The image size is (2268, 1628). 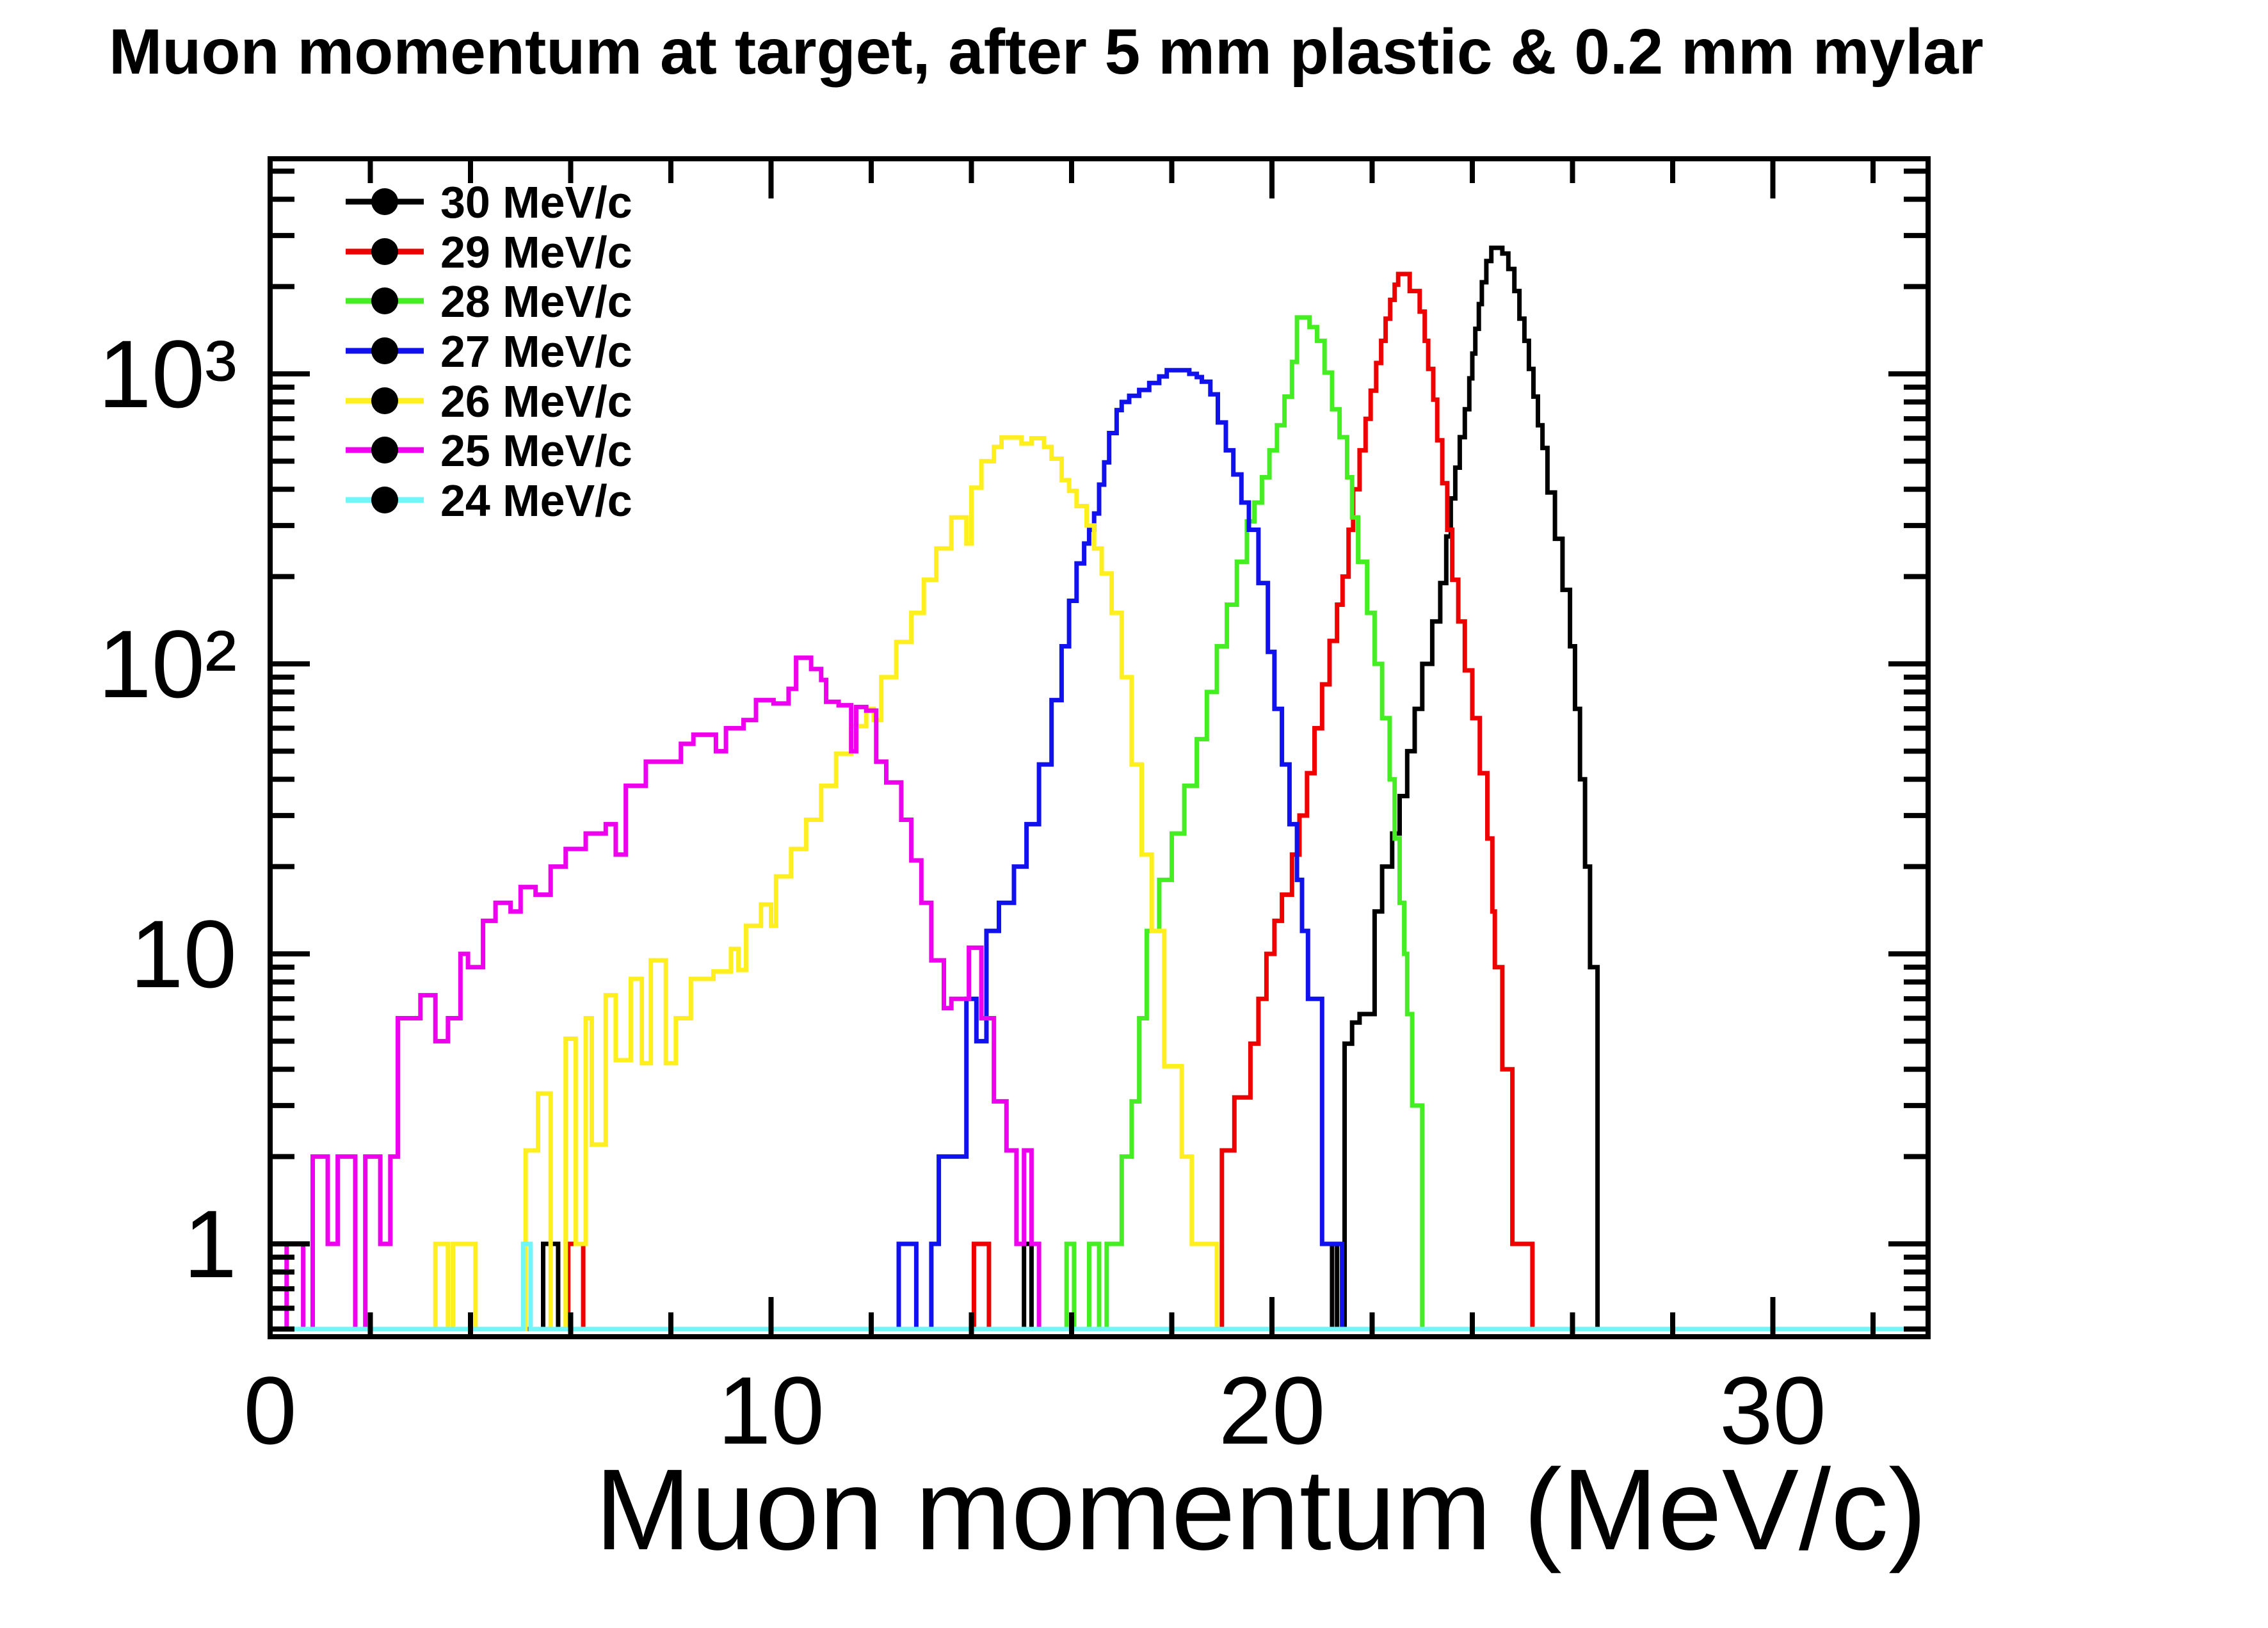 What do you see at coordinates (536, 401) in the screenshot?
I see `legend-label: 26 MeV/c` at bounding box center [536, 401].